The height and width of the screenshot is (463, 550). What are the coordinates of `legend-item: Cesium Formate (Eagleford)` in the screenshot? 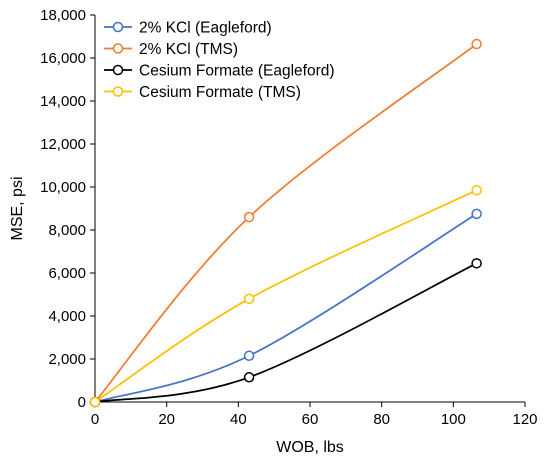 It's located at (219, 71).